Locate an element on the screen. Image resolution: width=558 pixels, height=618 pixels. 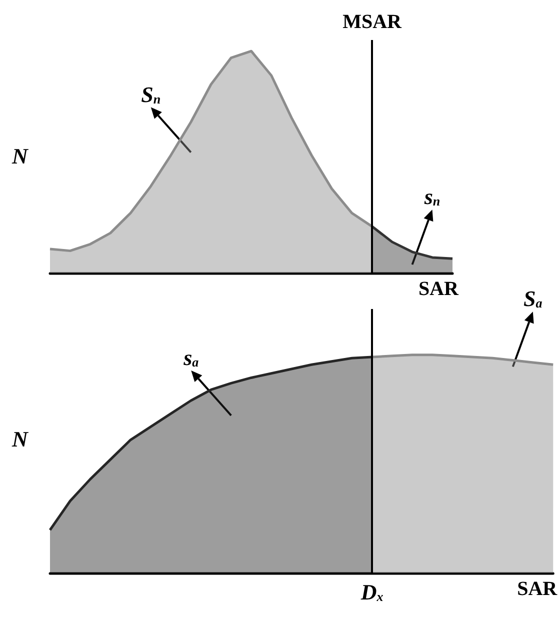
annotation: Sn is located at coordinates (151, 94).